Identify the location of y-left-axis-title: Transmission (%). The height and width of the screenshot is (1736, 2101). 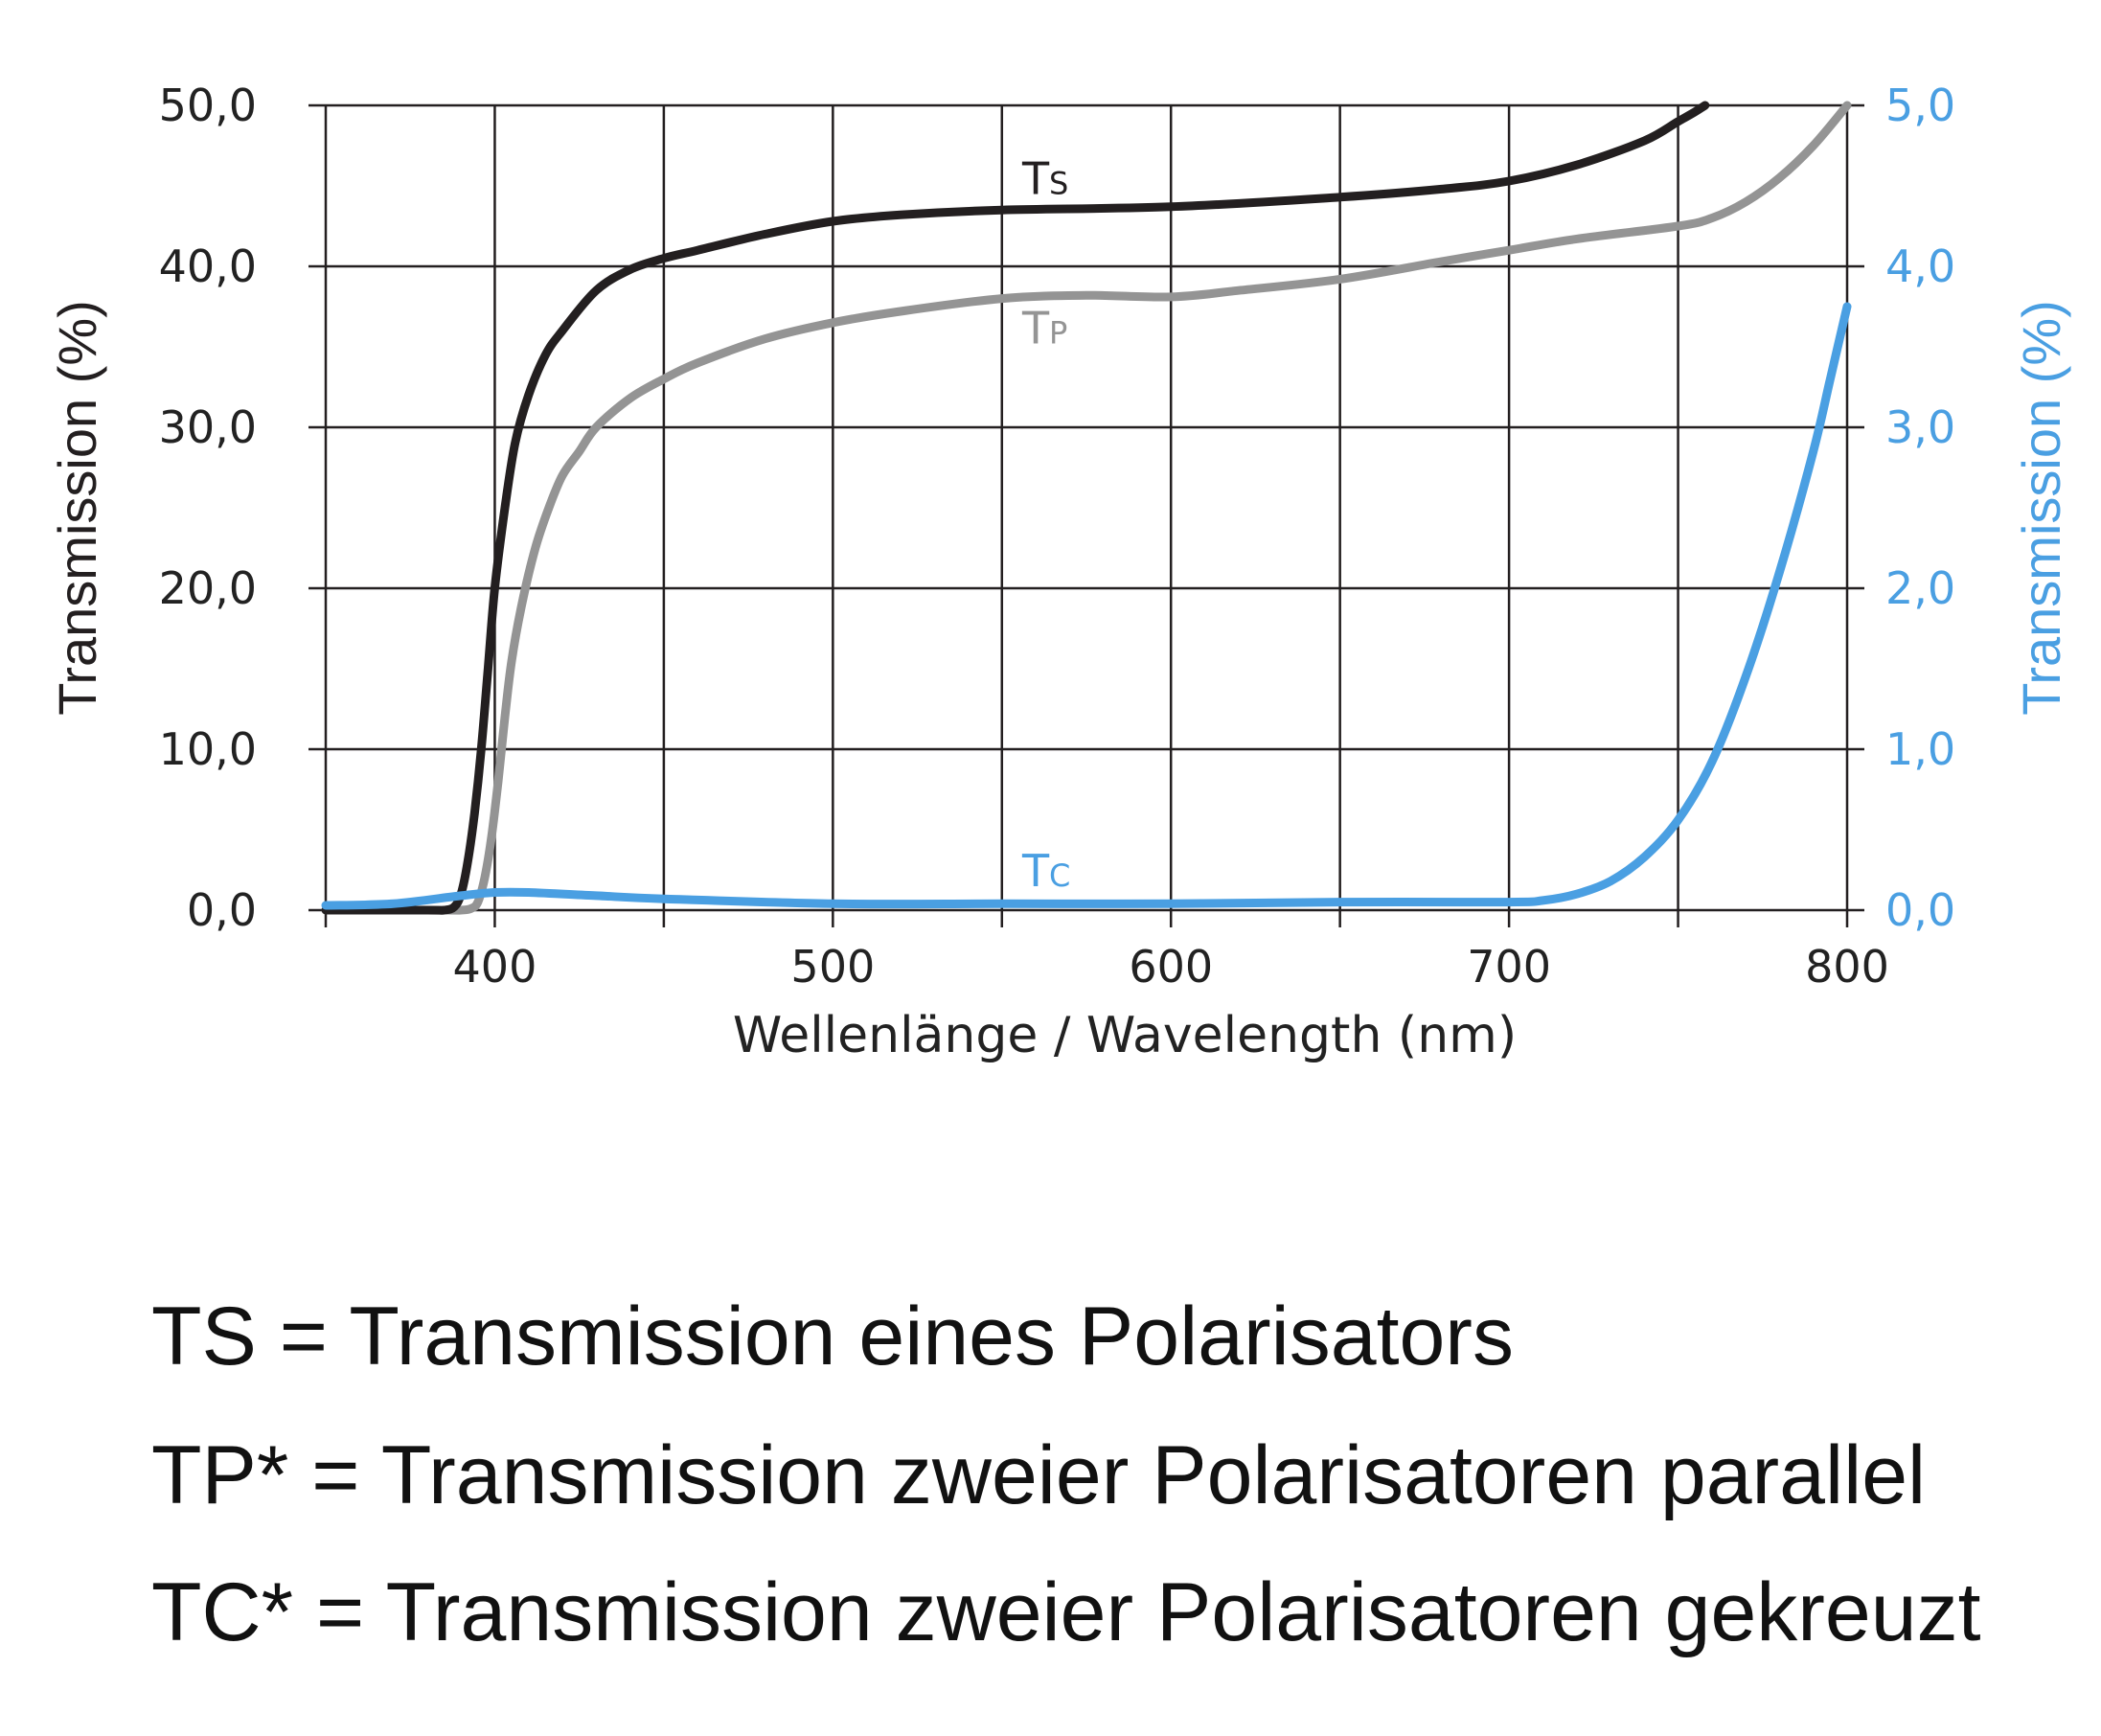
(77, 508).